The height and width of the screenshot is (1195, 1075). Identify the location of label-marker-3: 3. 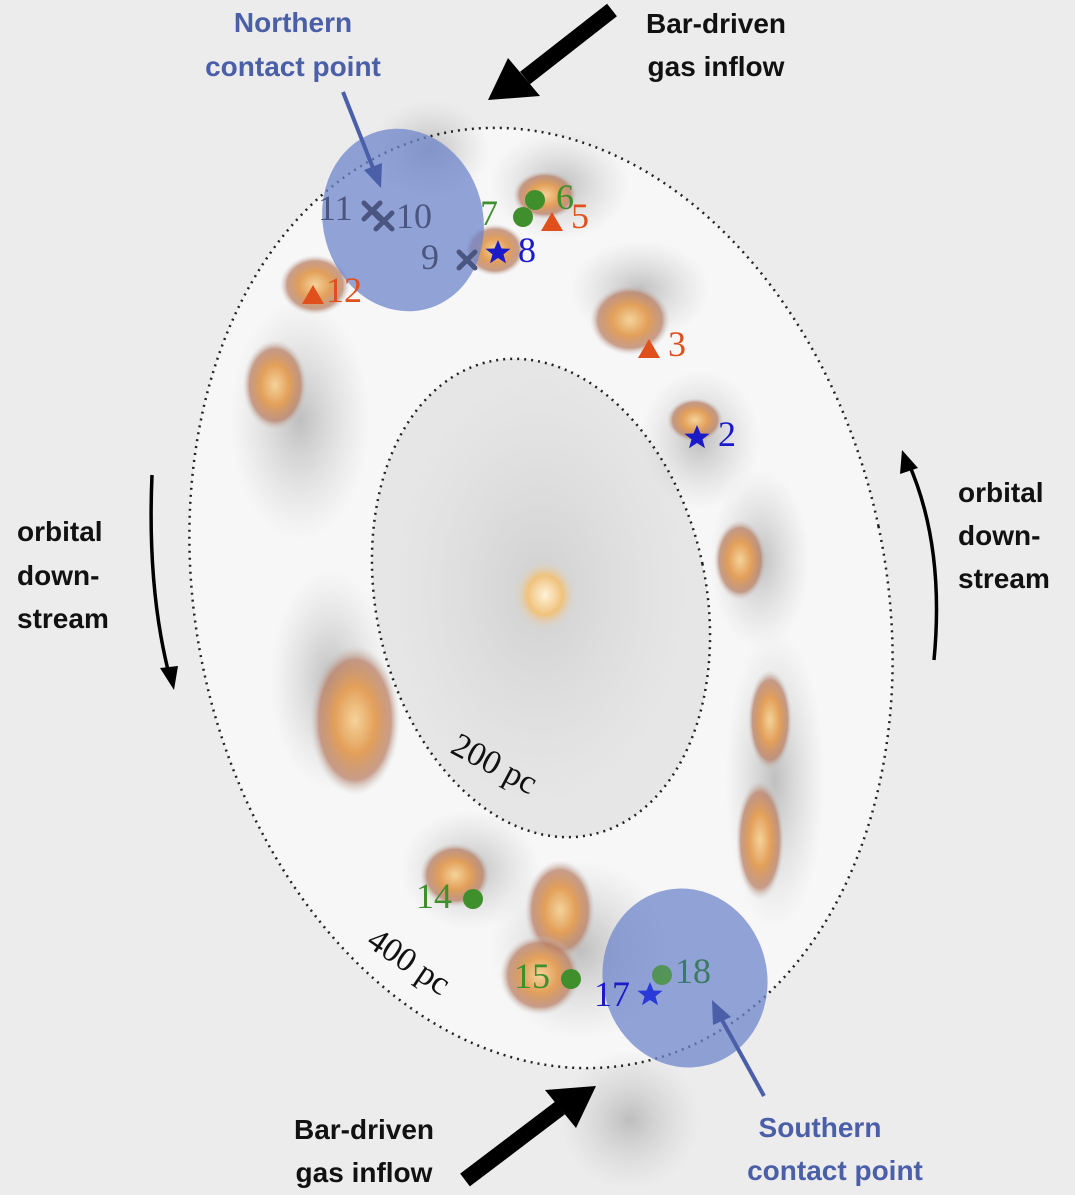
(677, 344).